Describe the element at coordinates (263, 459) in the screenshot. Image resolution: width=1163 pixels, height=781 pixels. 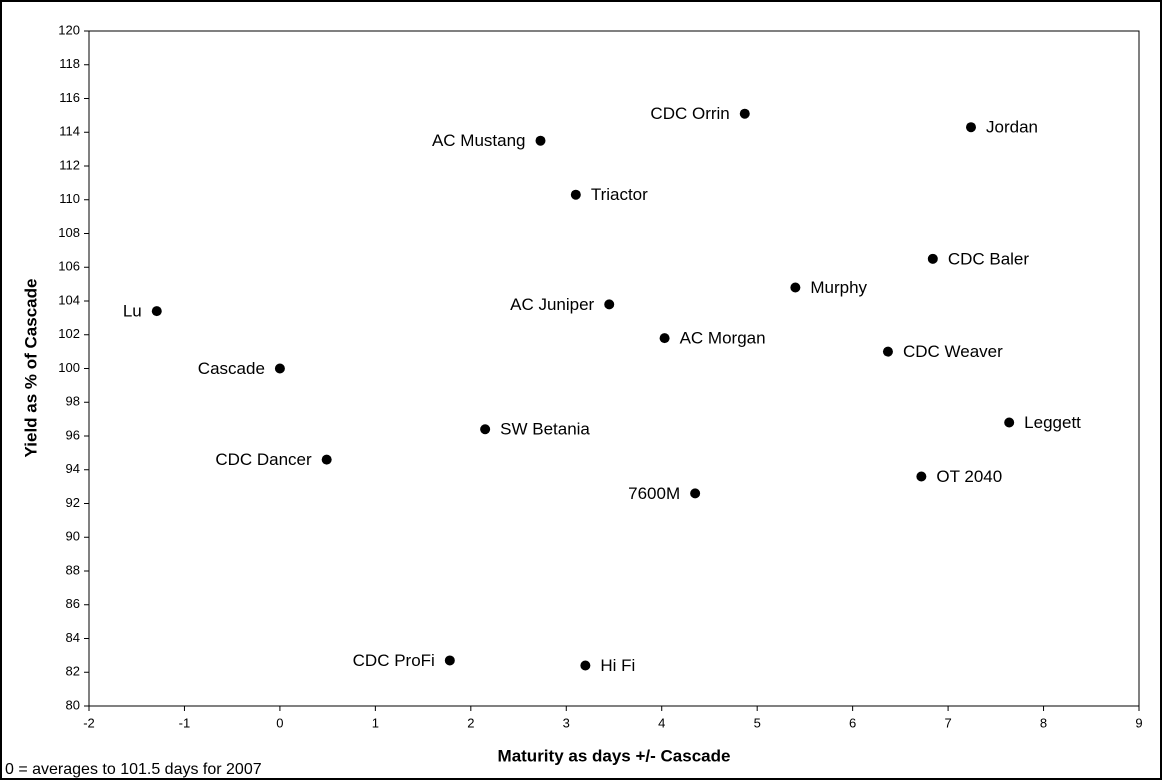
I see `point-label: CDC Dancer` at that location.